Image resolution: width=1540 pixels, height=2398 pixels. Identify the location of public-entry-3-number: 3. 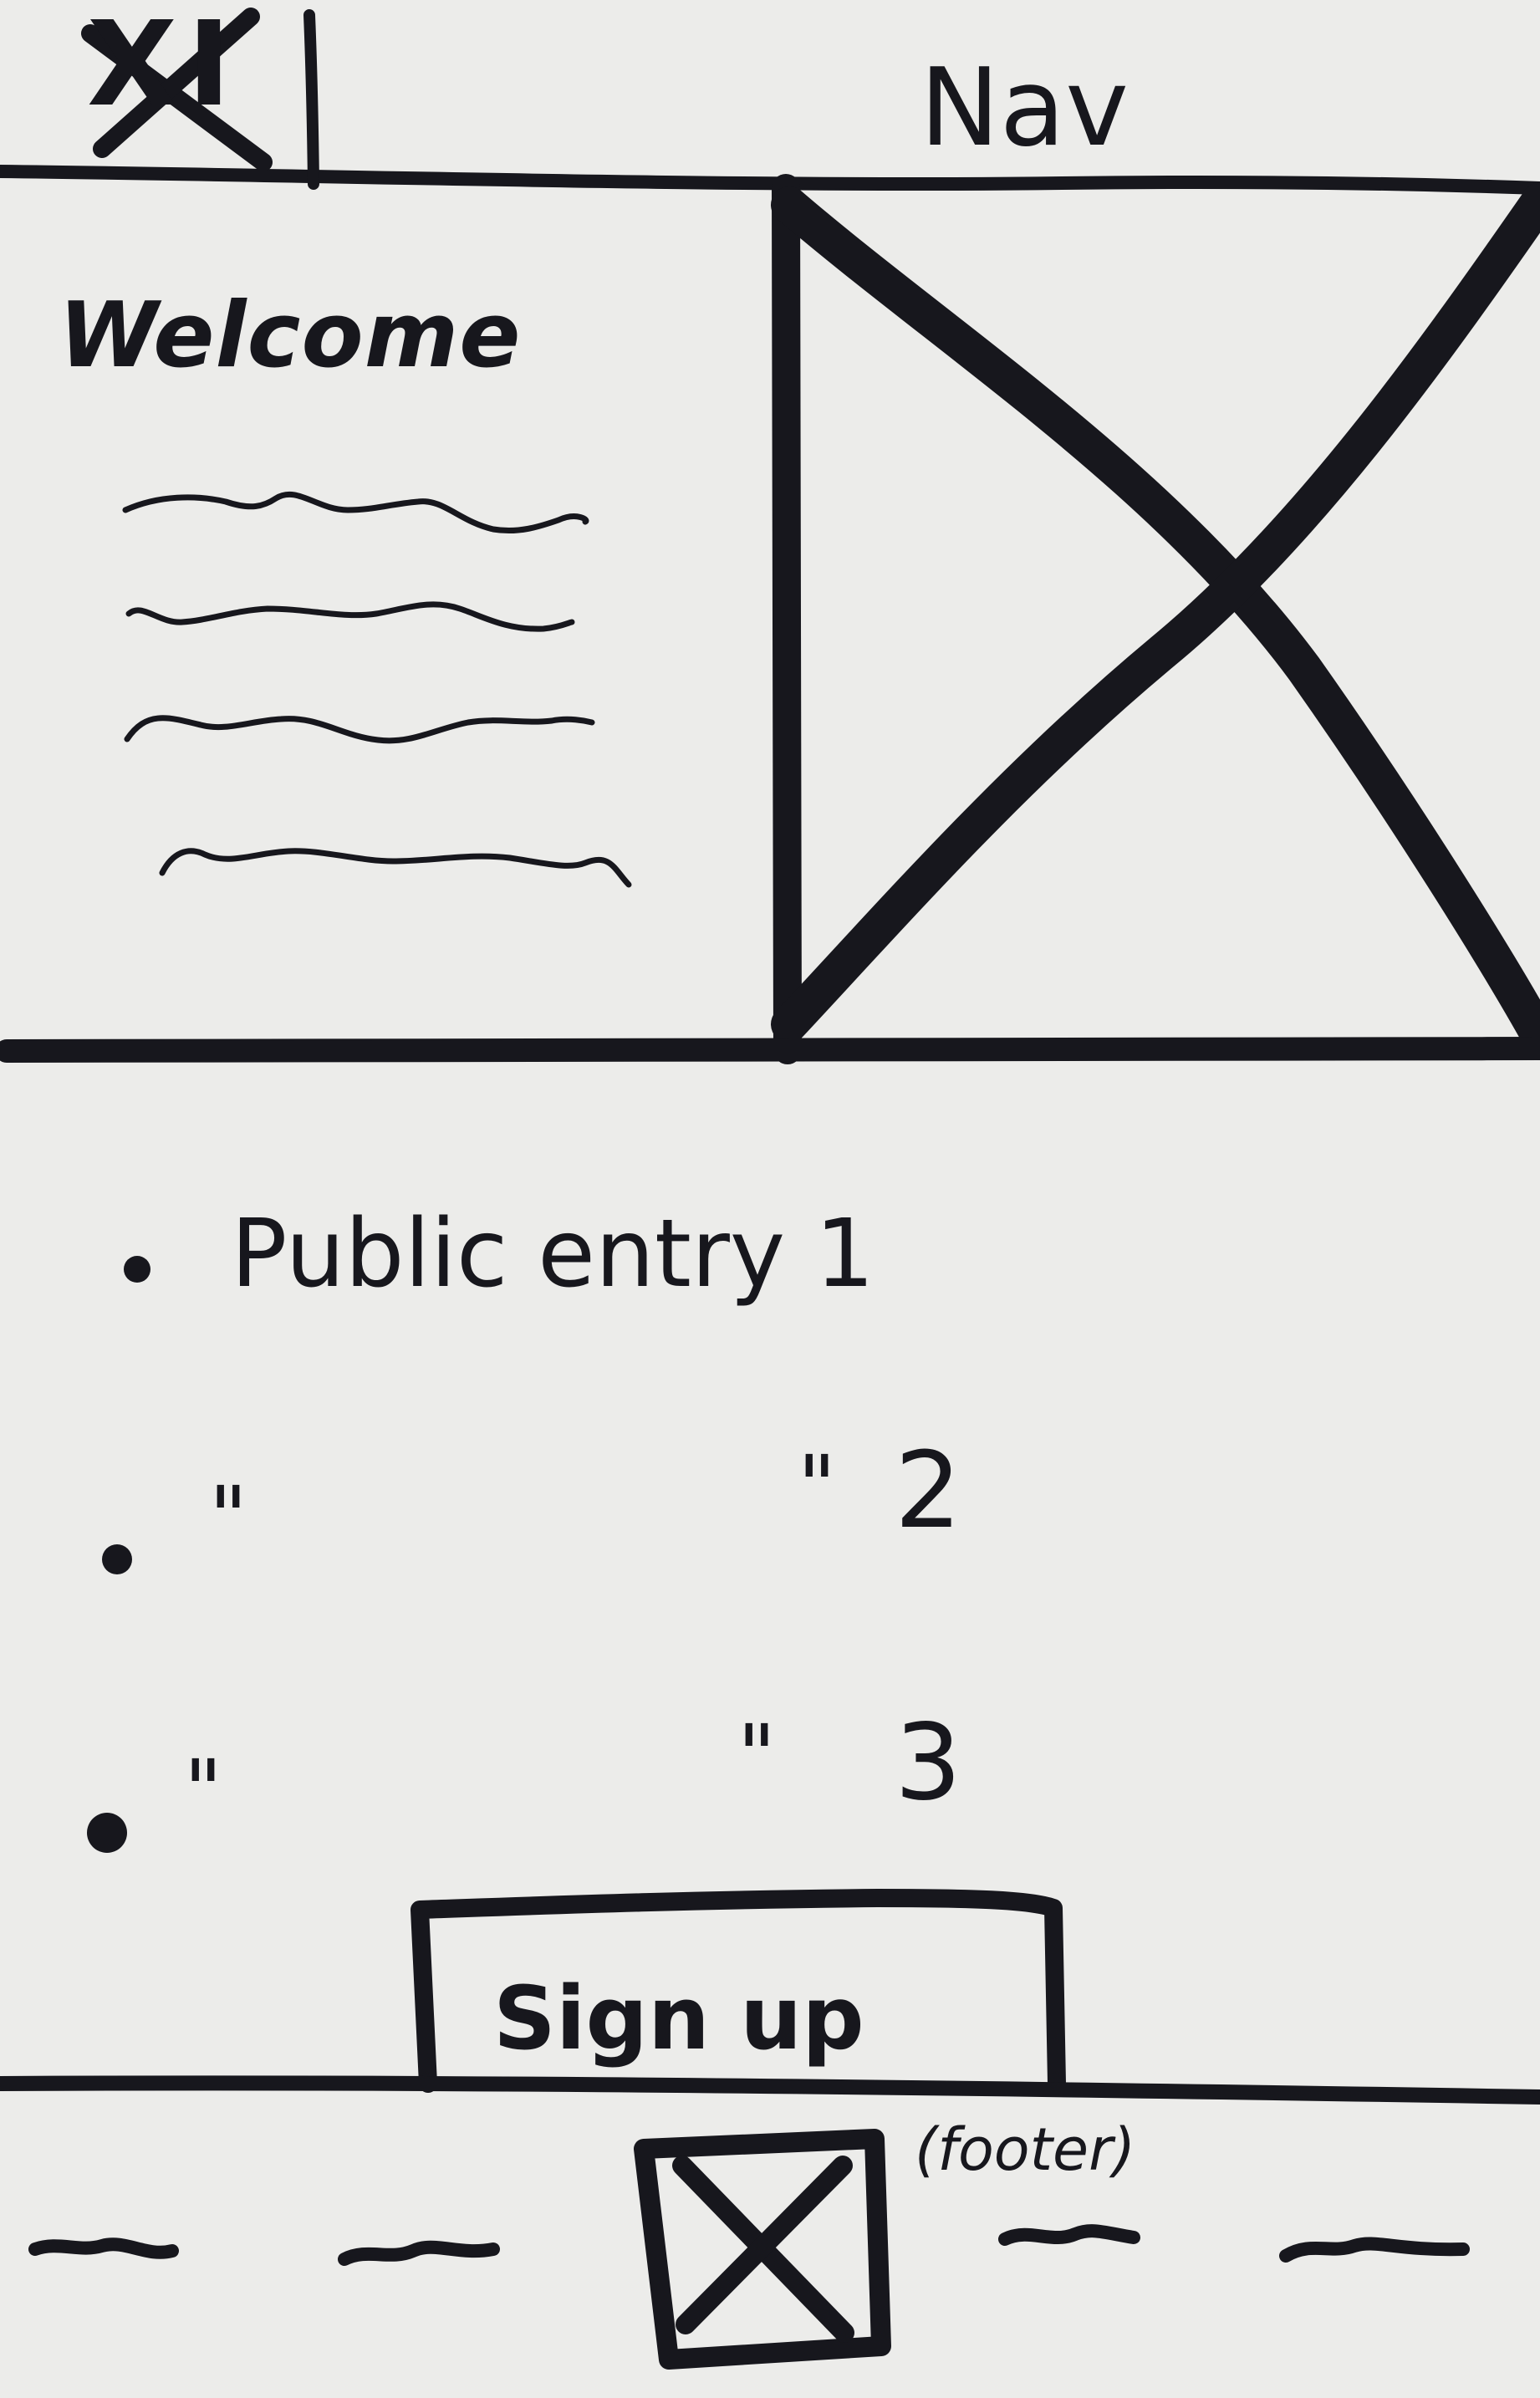
(928, 1763).